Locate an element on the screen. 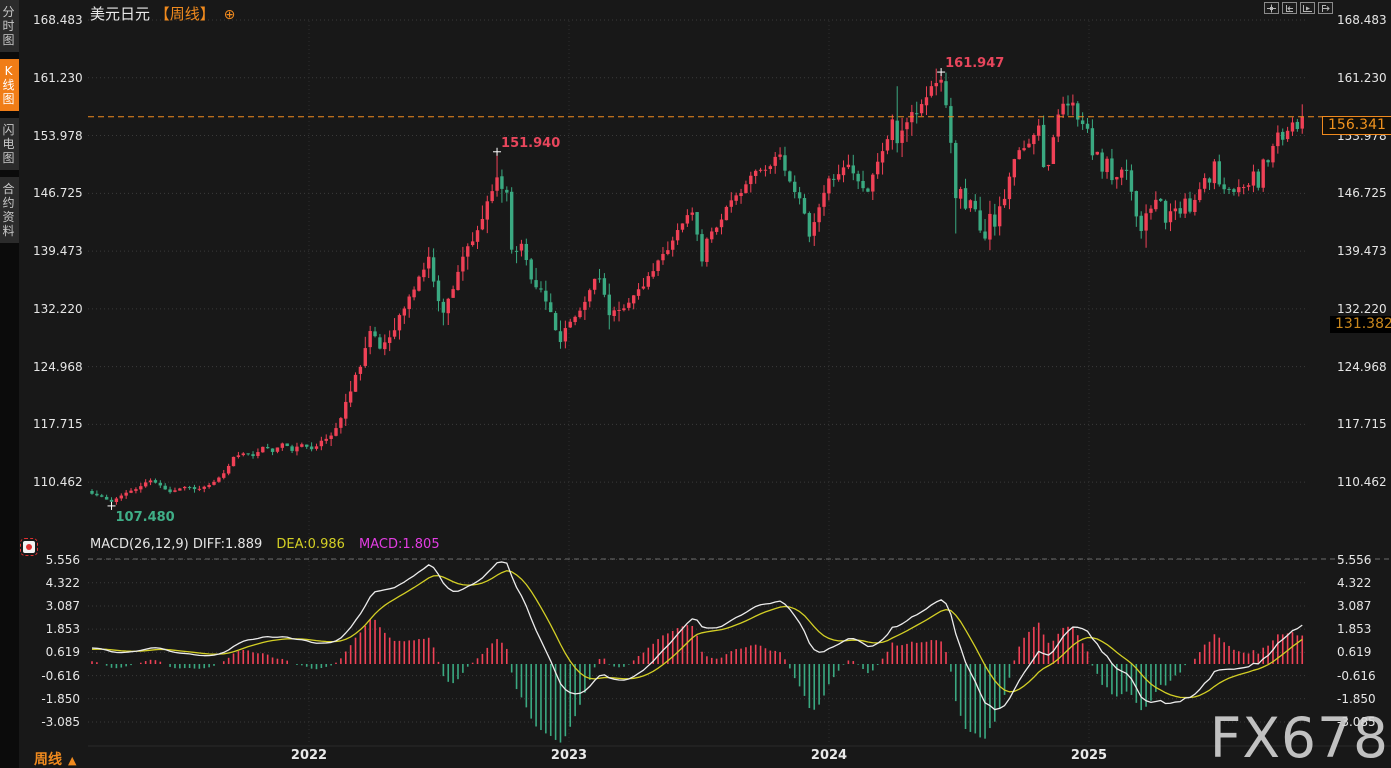 The height and width of the screenshot is (768, 1391). sidebar-item-1: 分时图 is located at coordinates (9, 26).